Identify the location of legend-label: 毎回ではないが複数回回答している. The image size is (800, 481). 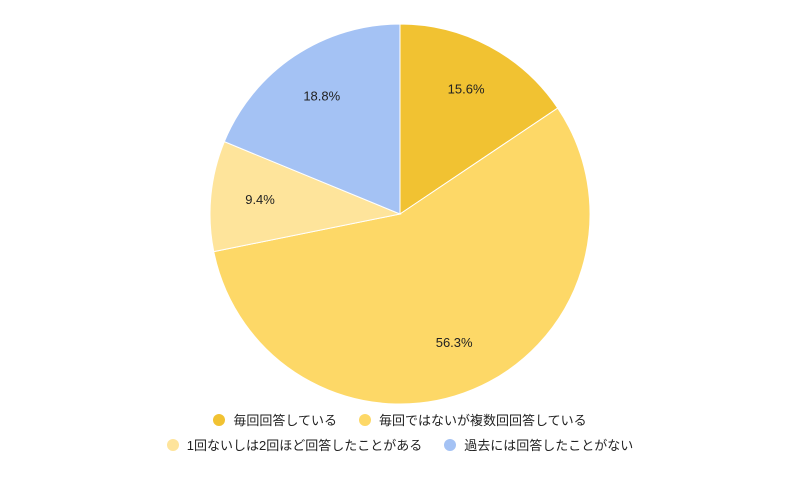
(483, 420).